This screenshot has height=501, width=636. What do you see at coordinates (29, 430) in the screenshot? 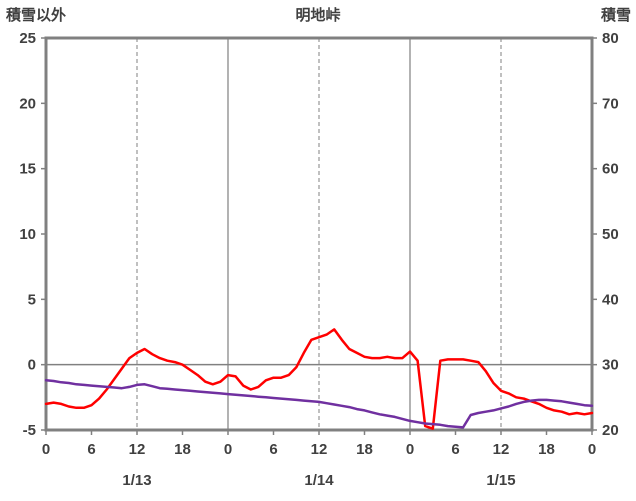
I see `left-axis-tick-label: -5` at bounding box center [29, 430].